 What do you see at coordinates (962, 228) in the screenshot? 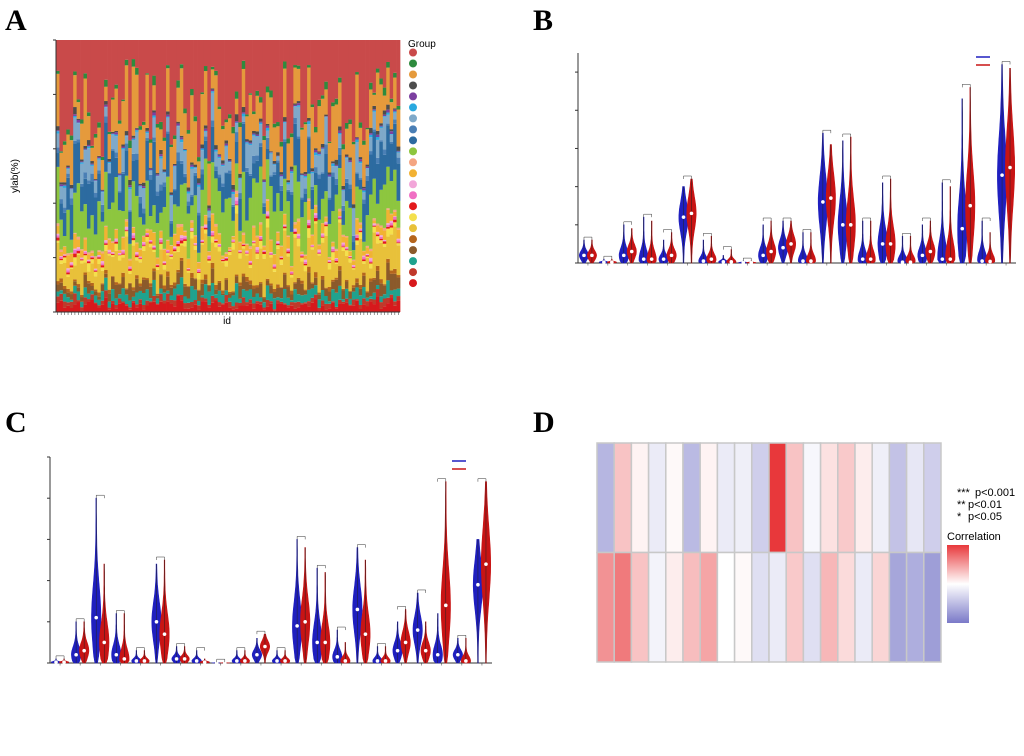
I see `violin-control-mast-cells-activated-median` at bounding box center [962, 228].